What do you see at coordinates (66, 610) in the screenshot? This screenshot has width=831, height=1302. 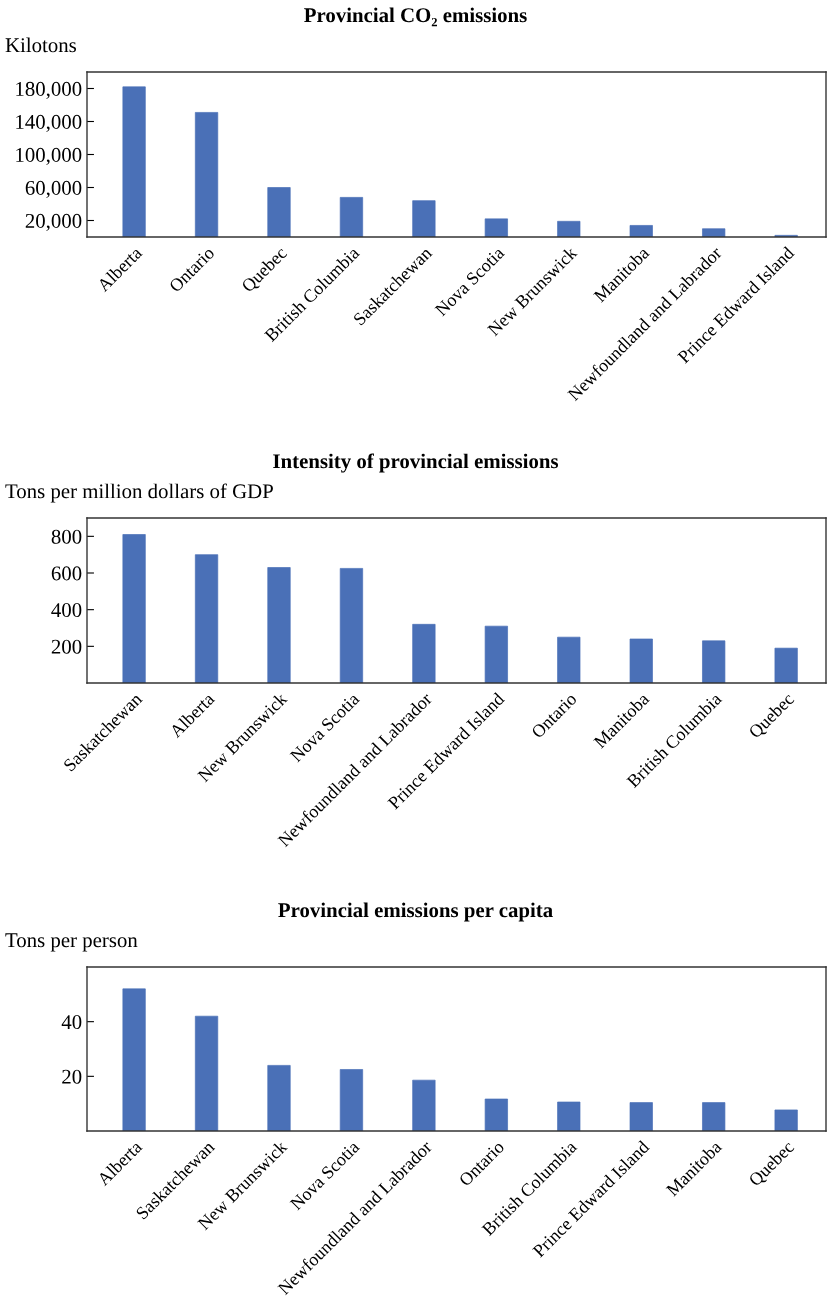 I see `y-tick-label: 400` at bounding box center [66, 610].